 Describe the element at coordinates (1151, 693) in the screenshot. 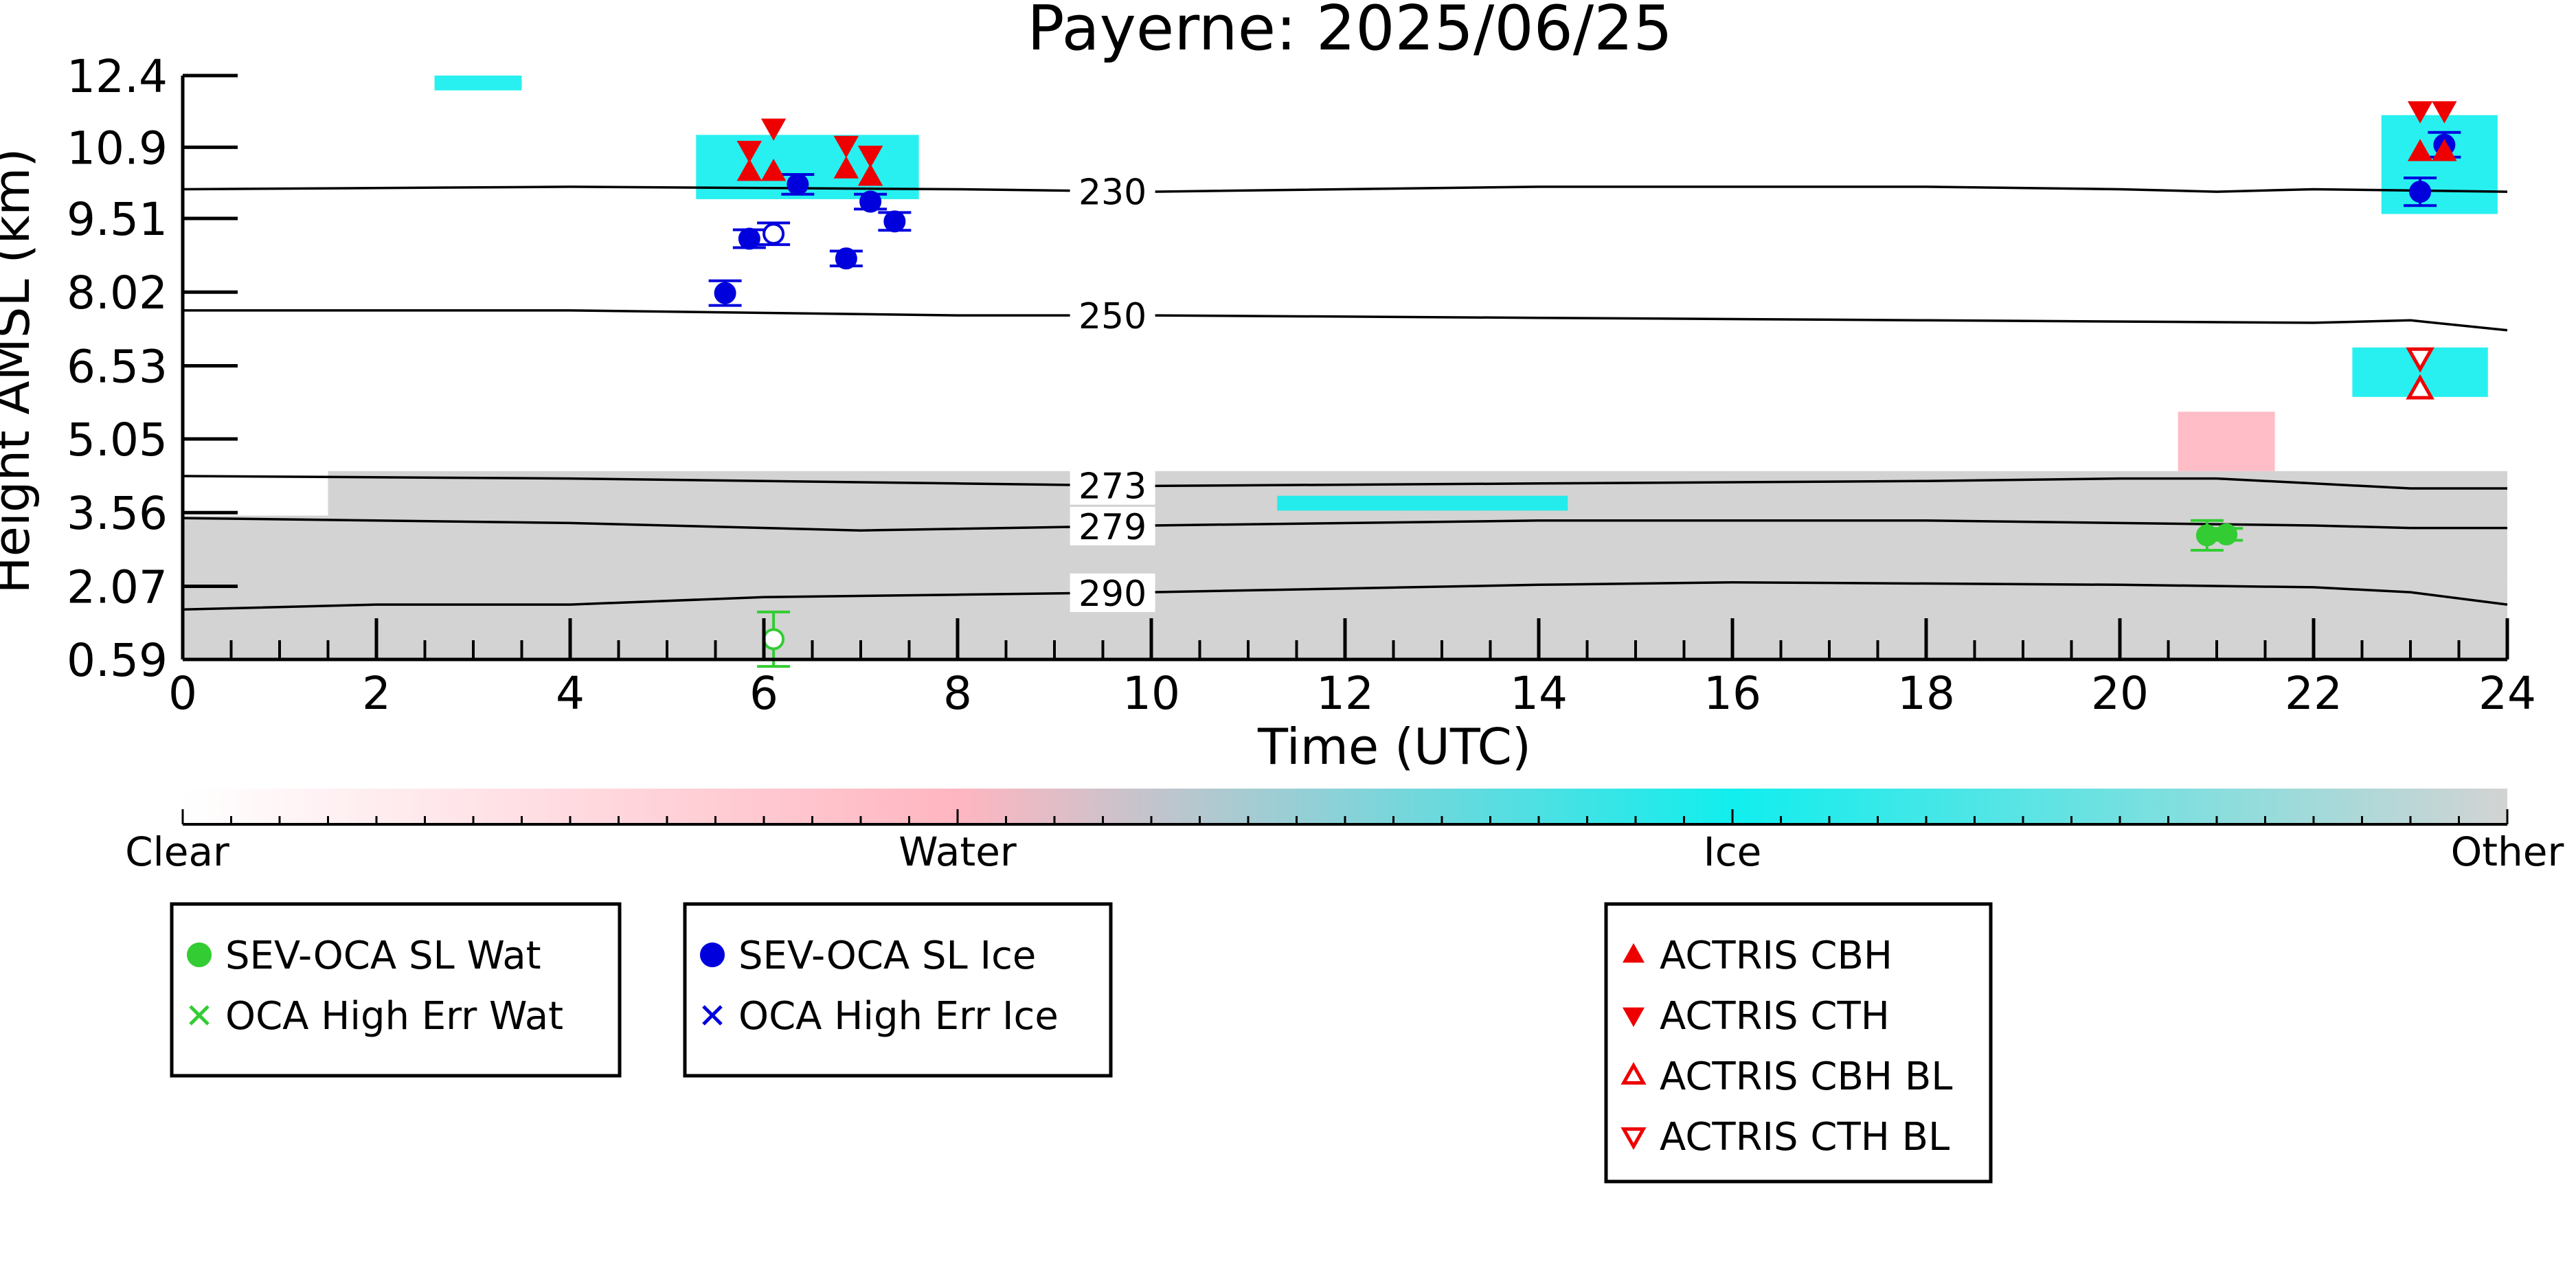

I see `x-tick-label: 10` at that location.